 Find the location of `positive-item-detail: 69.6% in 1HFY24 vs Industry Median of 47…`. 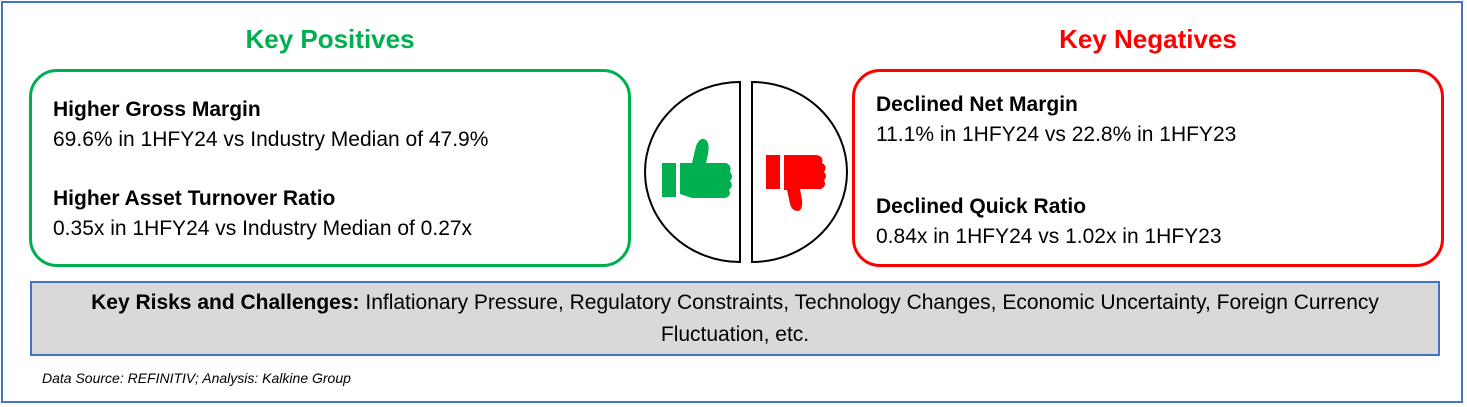

positive-item-detail: 69.6% in 1HFY24 vs Industry Median of 47… is located at coordinates (271, 139).